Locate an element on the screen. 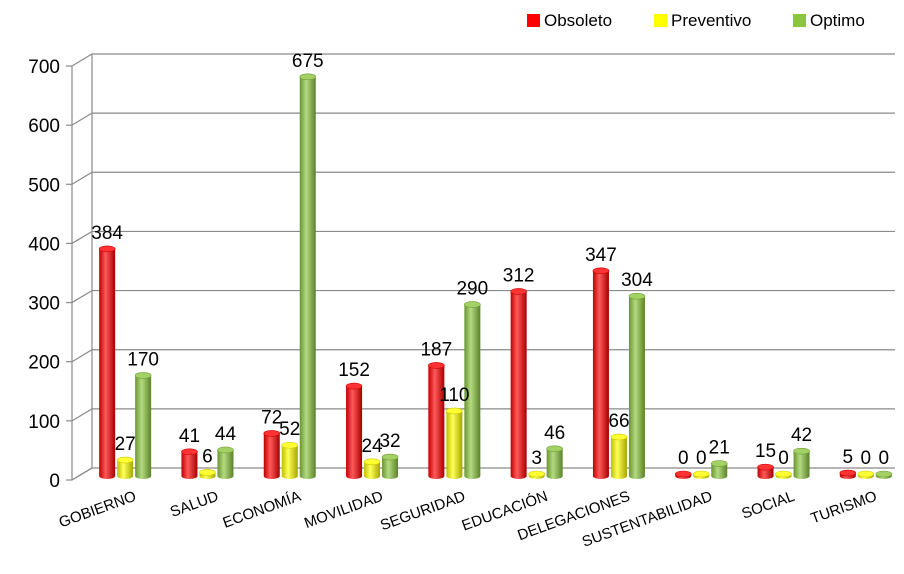 The height and width of the screenshot is (574, 904). y-tick-label: 200 is located at coordinates (44, 363).